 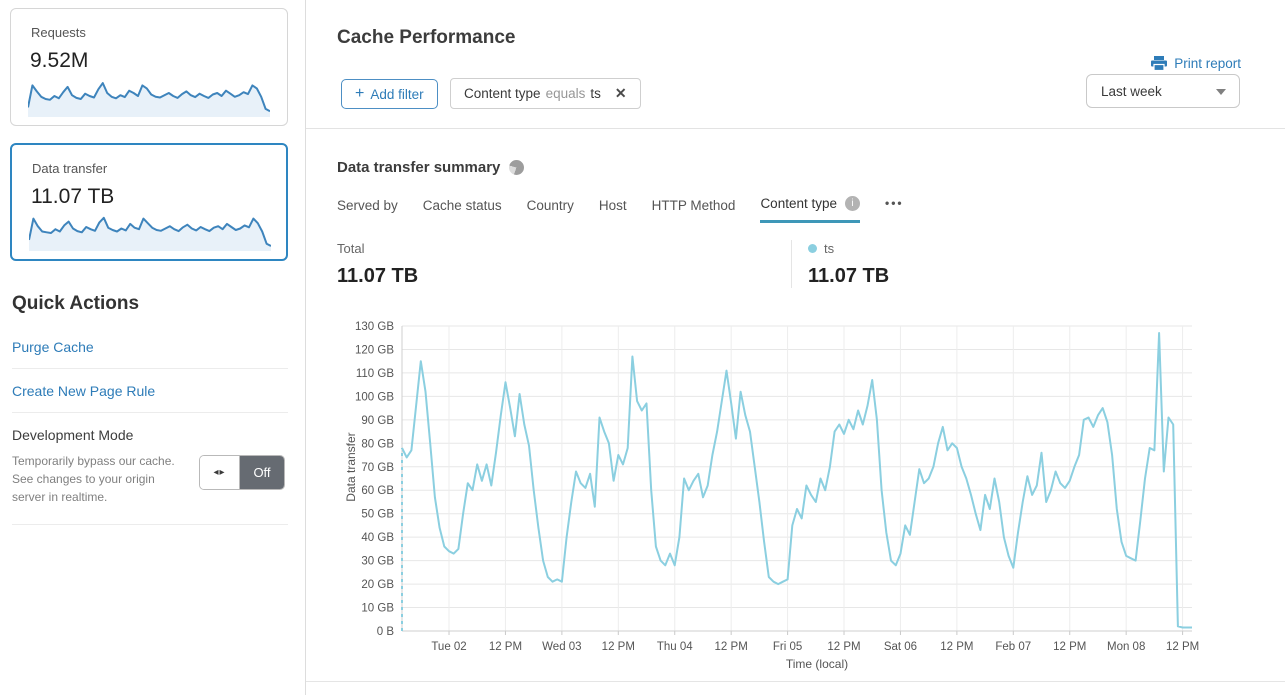 I want to click on purge-cache-link: Purge Cache, so click(x=150, y=347).